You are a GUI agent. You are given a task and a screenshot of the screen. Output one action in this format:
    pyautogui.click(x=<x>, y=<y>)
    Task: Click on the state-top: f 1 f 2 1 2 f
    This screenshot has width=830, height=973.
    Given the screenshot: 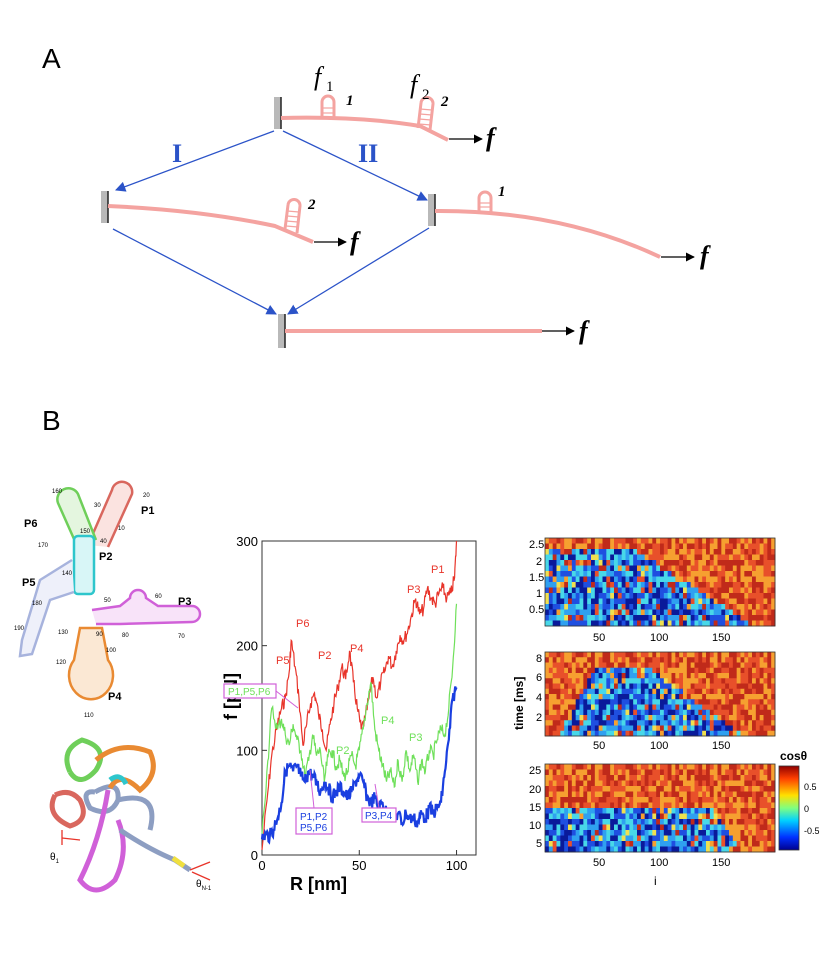 What is the action you would take?
    pyautogui.click(x=385, y=107)
    